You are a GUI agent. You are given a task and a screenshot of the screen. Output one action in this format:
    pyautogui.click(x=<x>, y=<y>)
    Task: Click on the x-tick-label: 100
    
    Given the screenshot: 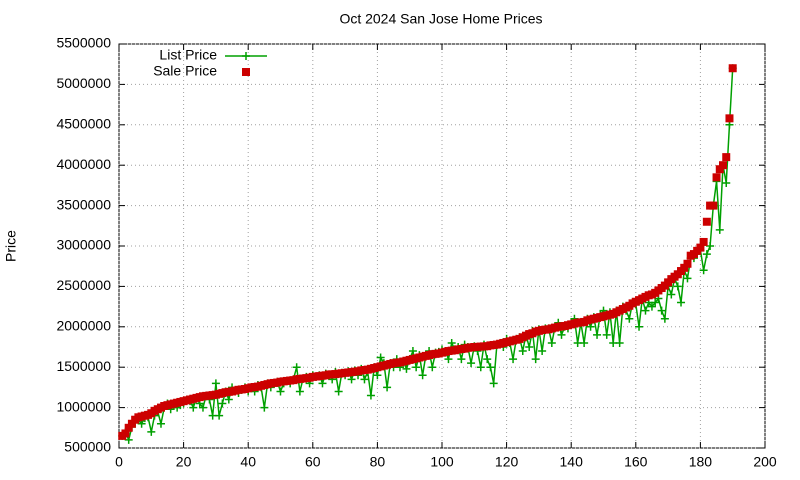 What is the action you would take?
    pyautogui.click(x=442, y=462)
    